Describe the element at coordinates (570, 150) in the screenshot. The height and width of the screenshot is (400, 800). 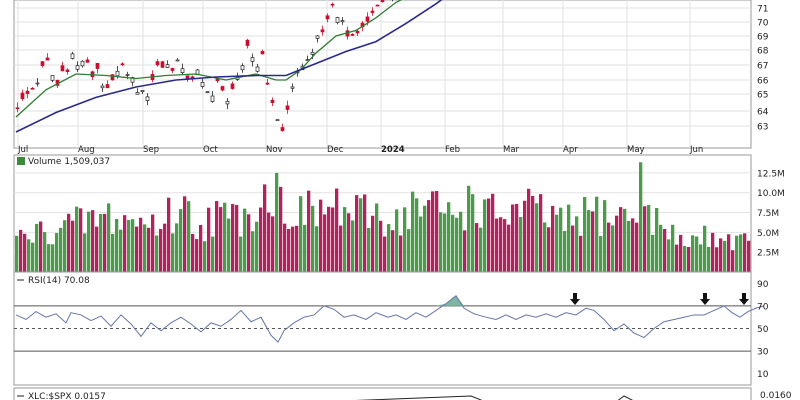
I see `month-label: Apr` at that location.